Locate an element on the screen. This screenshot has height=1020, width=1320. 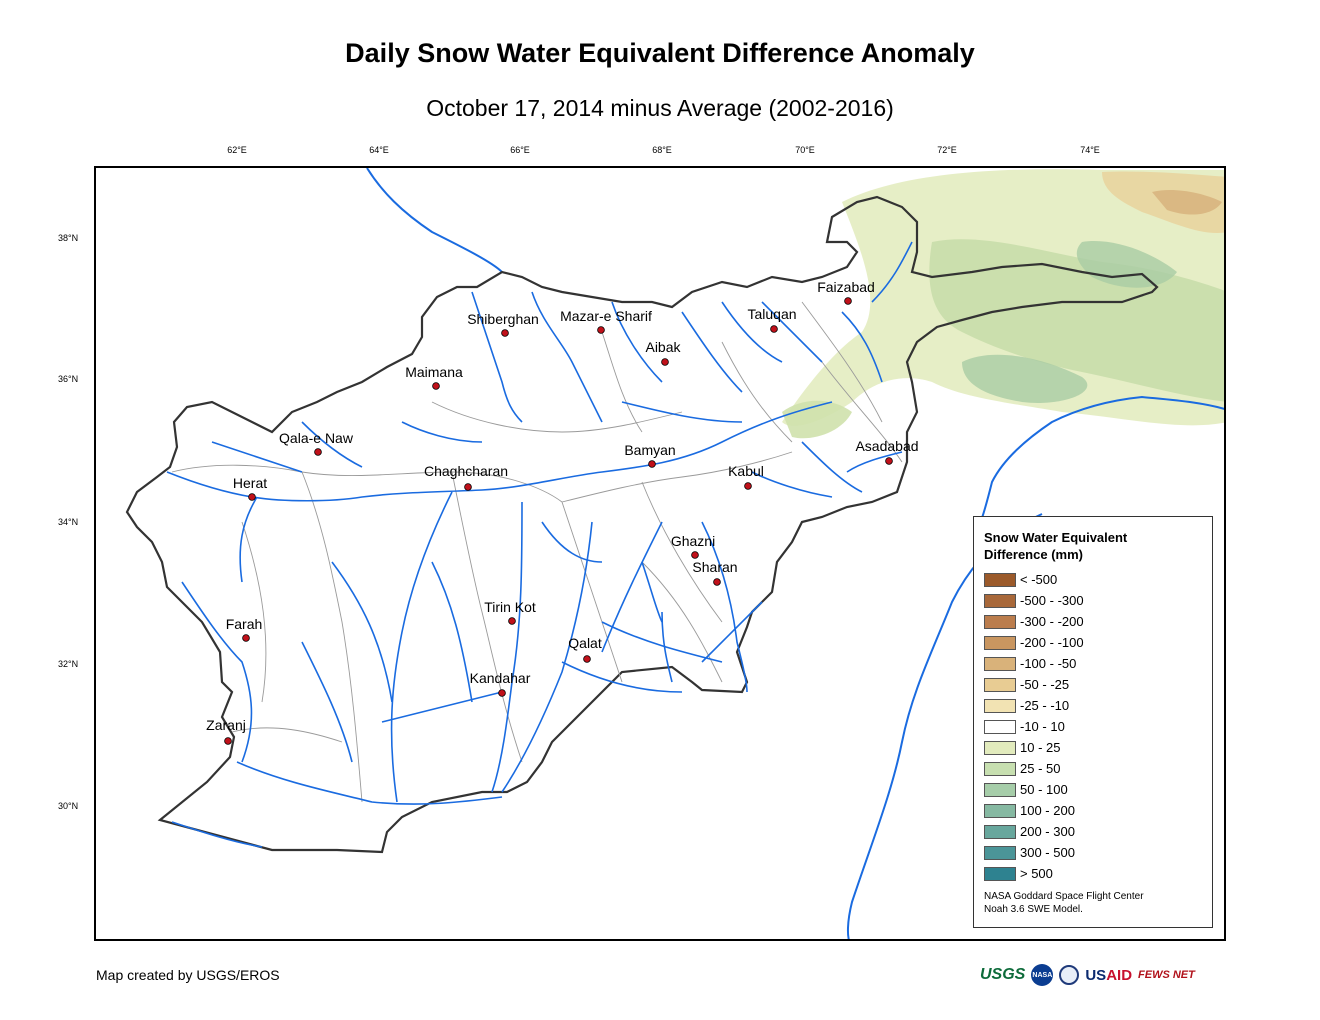
city-label-kabul: Kabul is located at coordinates (746, 471).